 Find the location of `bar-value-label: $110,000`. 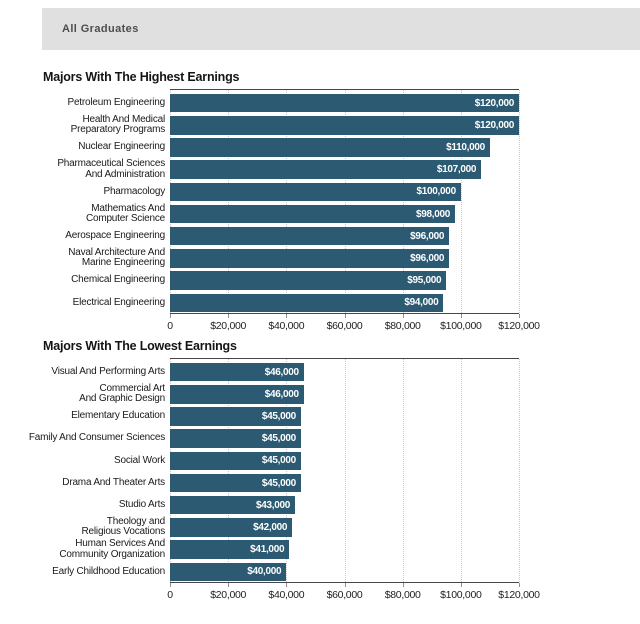

bar-value-label: $110,000 is located at coordinates (465, 147).